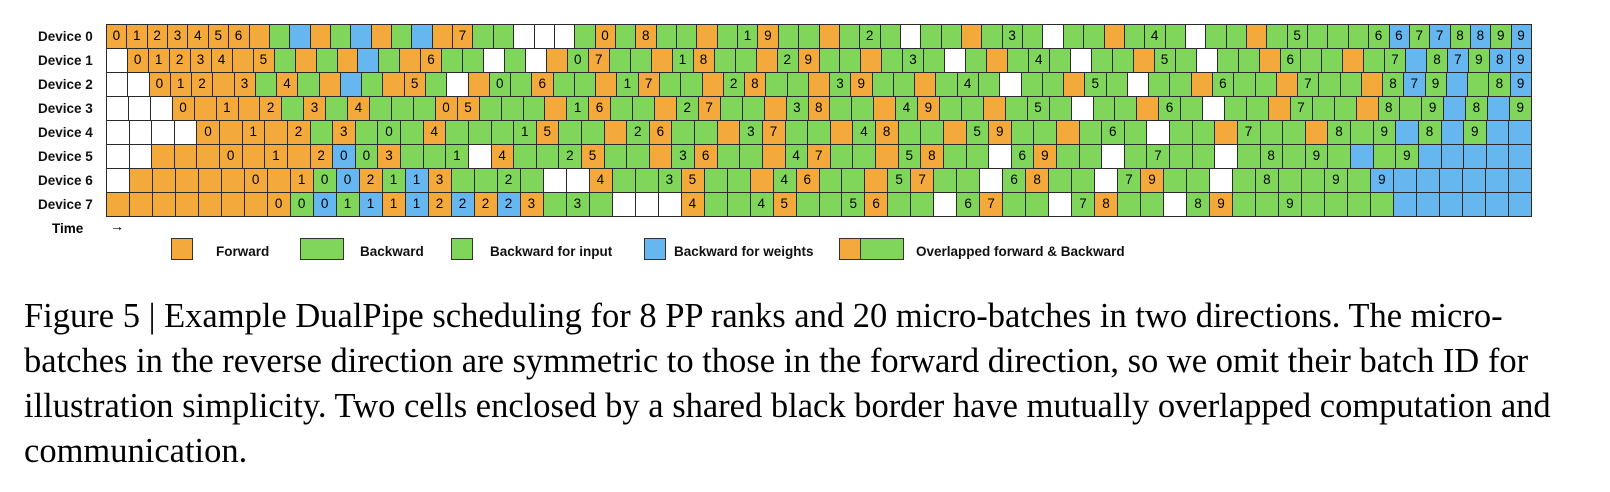  Describe the element at coordinates (1152, 180) in the screenshot. I see `schedule-cell: 9` at that location.